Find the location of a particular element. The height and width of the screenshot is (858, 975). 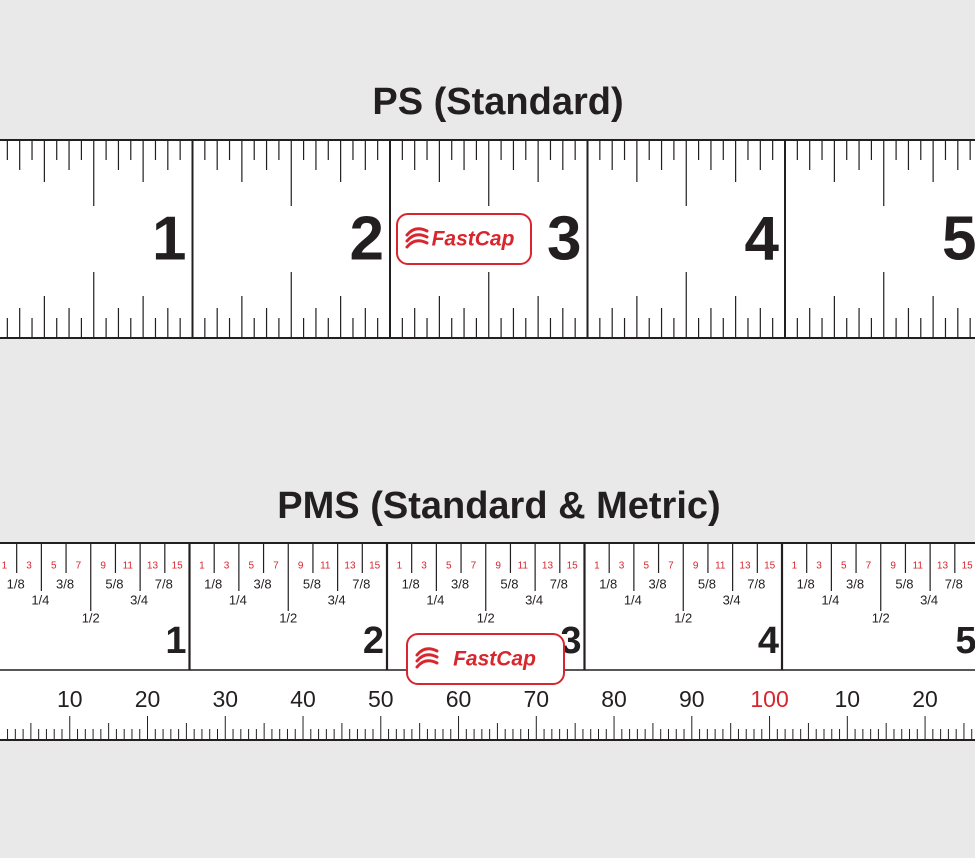

metric-label: 10 is located at coordinates (848, 699).